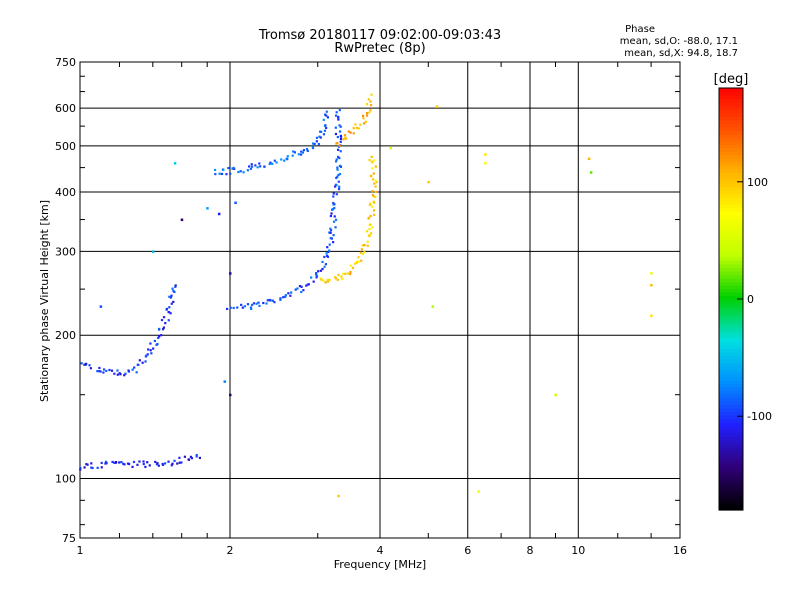 The image size is (800, 604). Describe the element at coordinates (379, 35) in the screenshot. I see `chart-title: Tromsø 20180117 09:02:00-09:03:43` at that location.